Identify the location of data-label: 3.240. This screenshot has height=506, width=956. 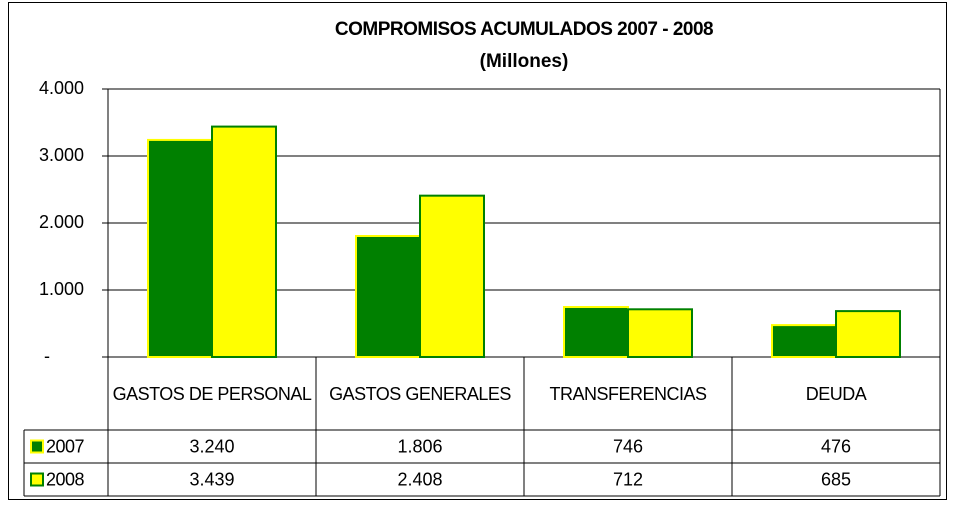
(211, 446).